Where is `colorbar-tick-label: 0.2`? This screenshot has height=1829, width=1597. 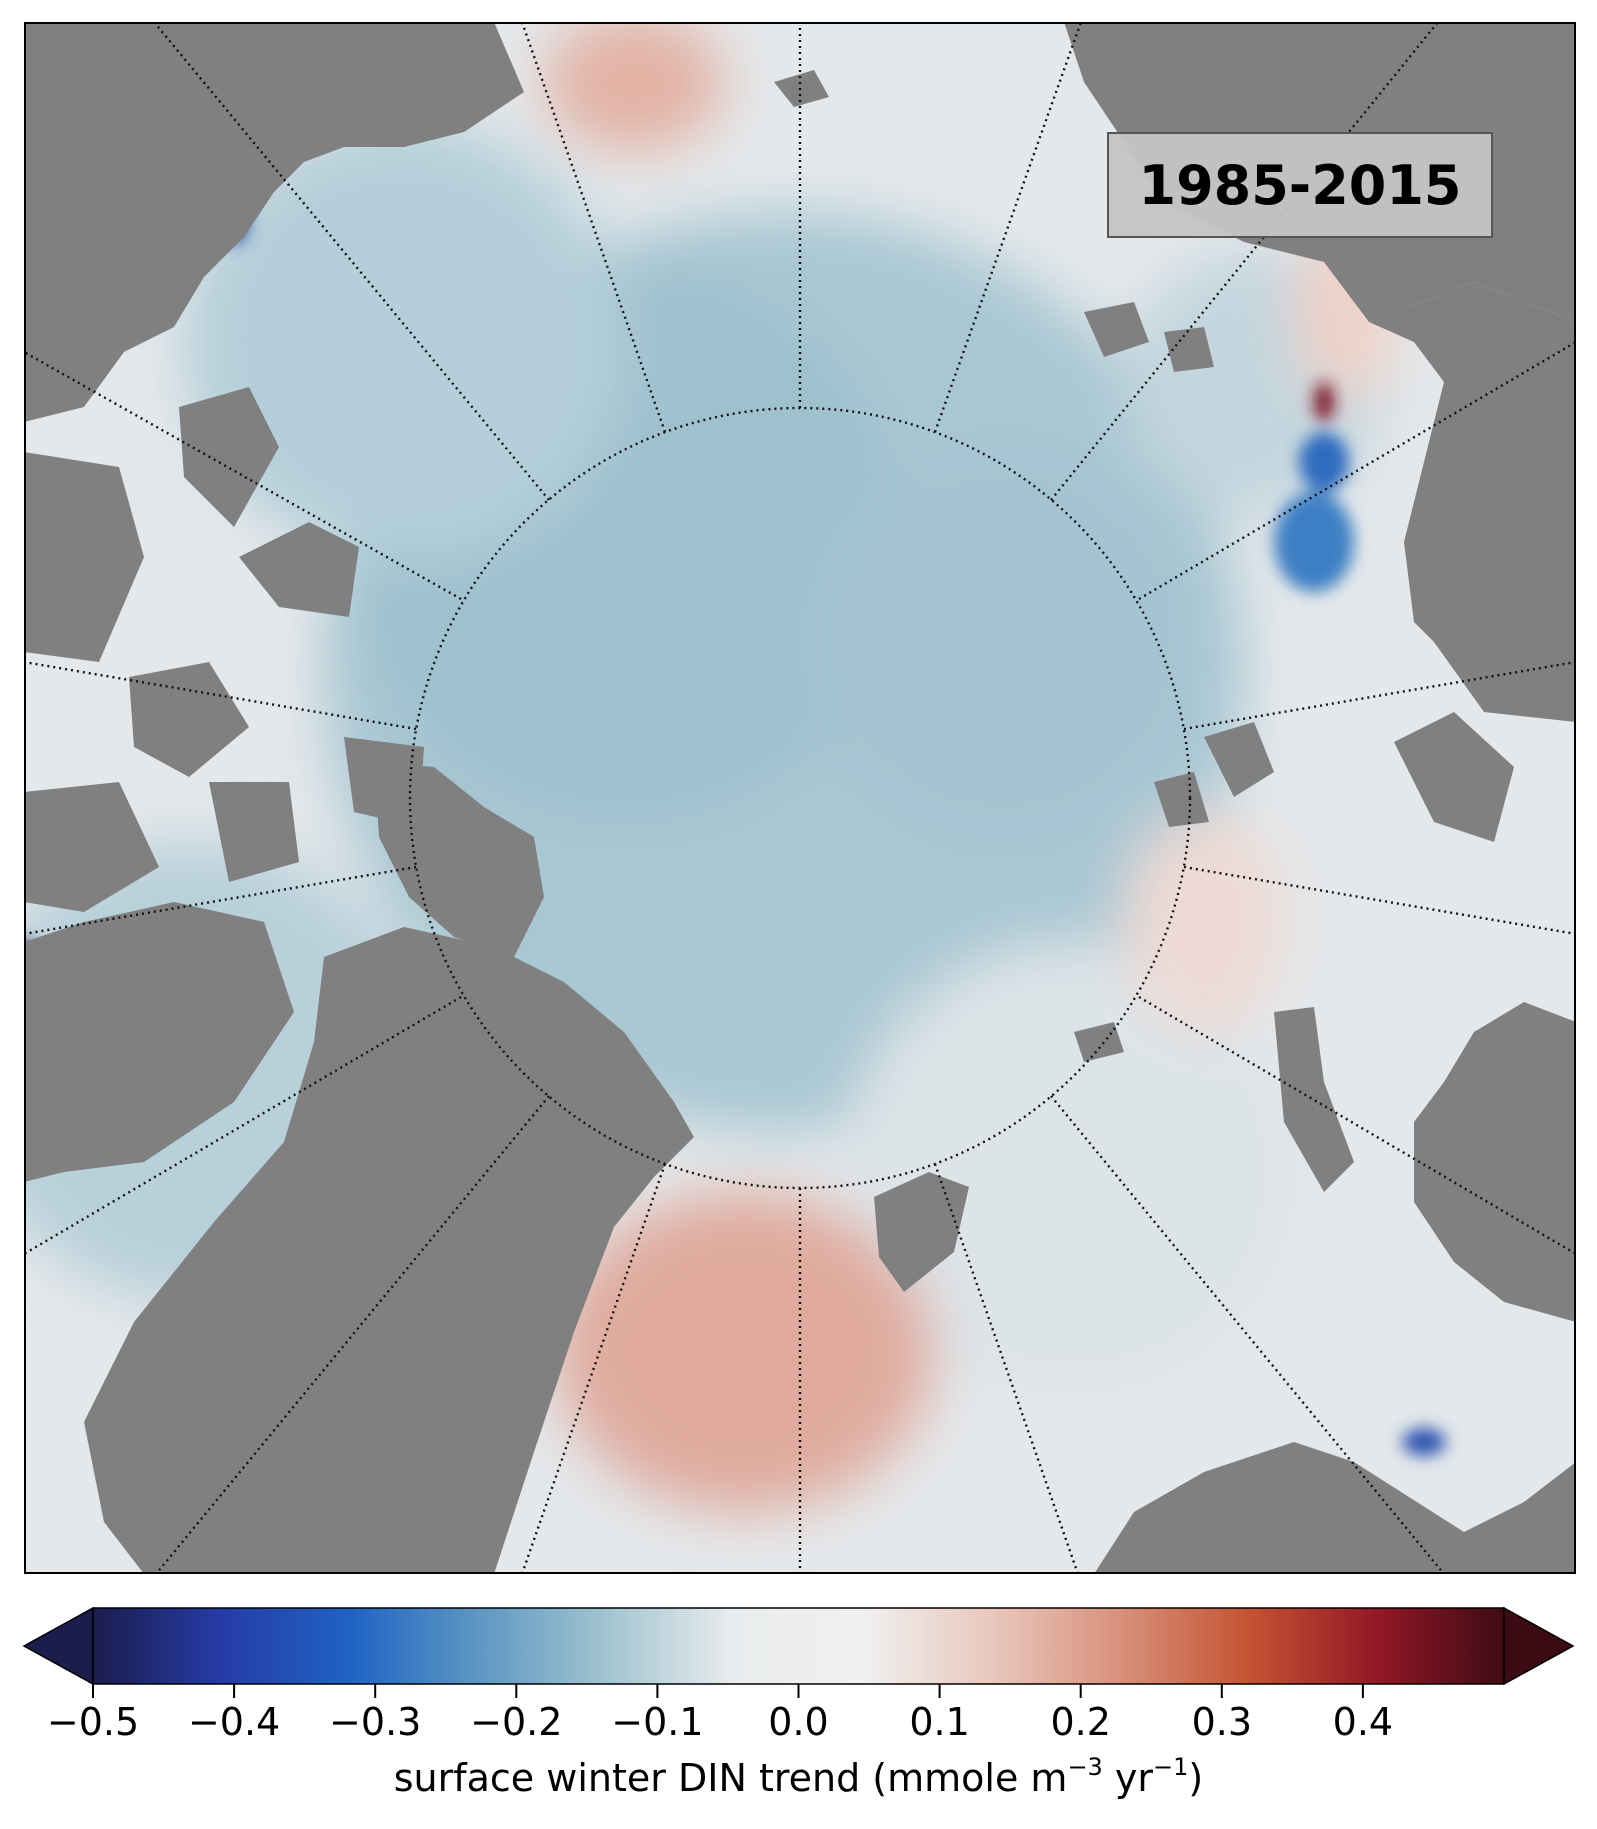
colorbar-tick-label: 0.2 is located at coordinates (1080, 1722).